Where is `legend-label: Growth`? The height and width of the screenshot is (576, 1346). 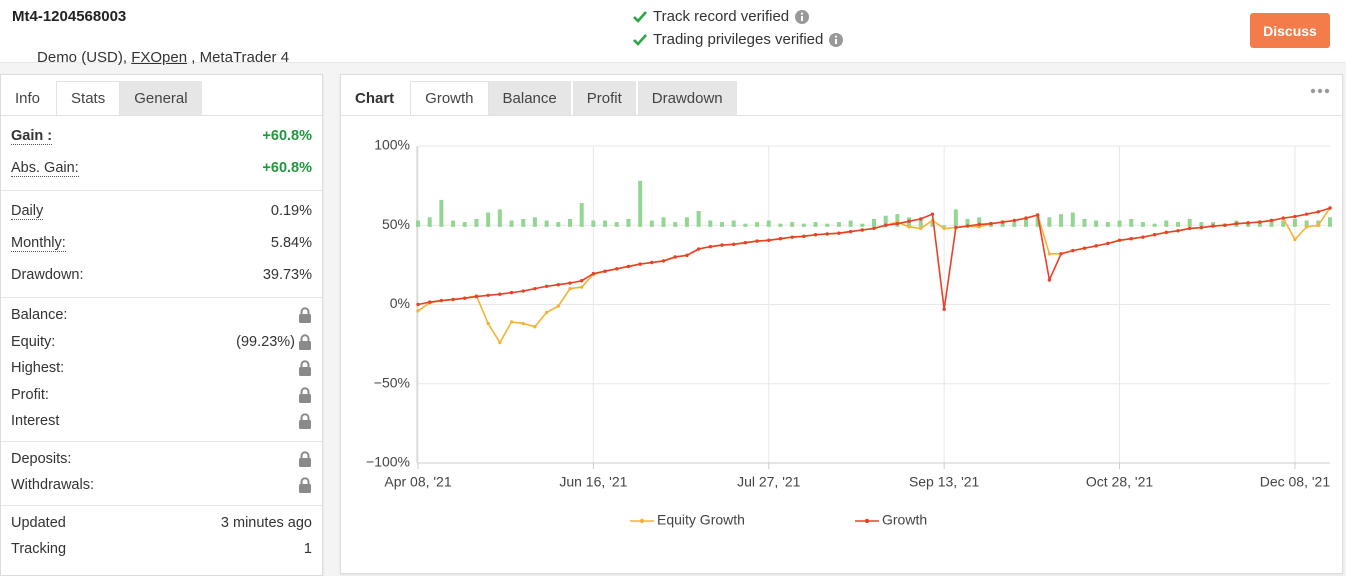 legend-label: Growth is located at coordinates (904, 520).